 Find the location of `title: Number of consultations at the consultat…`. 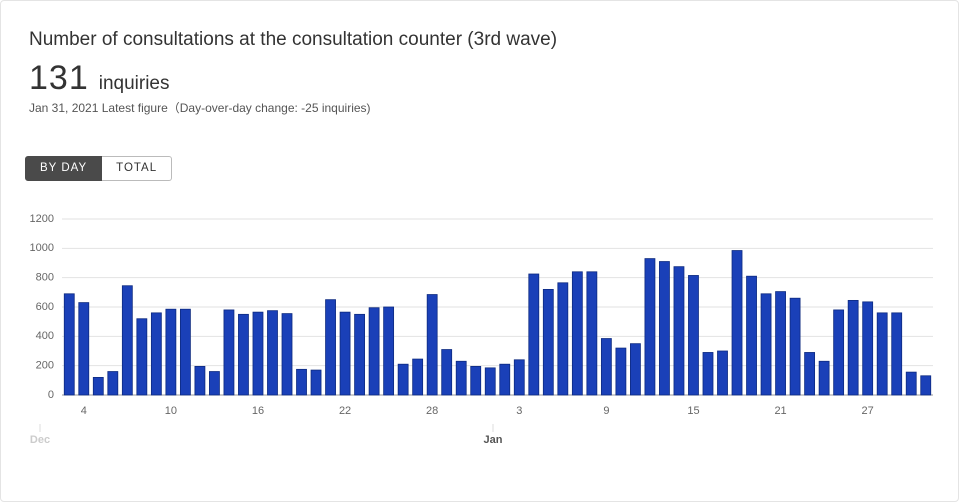

title: Number of consultations at the consultat… is located at coordinates (293, 39).